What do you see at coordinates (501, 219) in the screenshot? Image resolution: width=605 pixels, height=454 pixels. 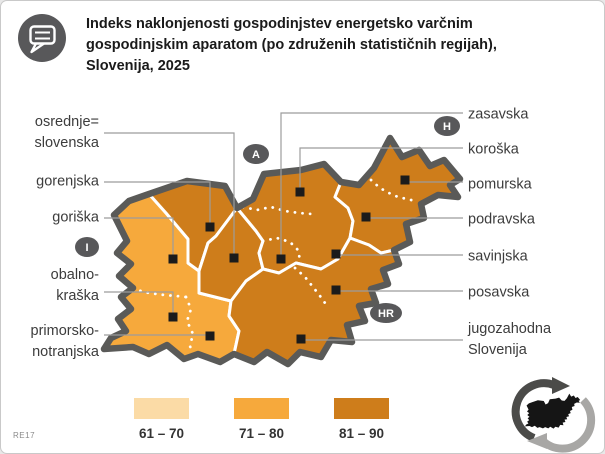 I see `region-label-podravska: podravska` at bounding box center [501, 219].